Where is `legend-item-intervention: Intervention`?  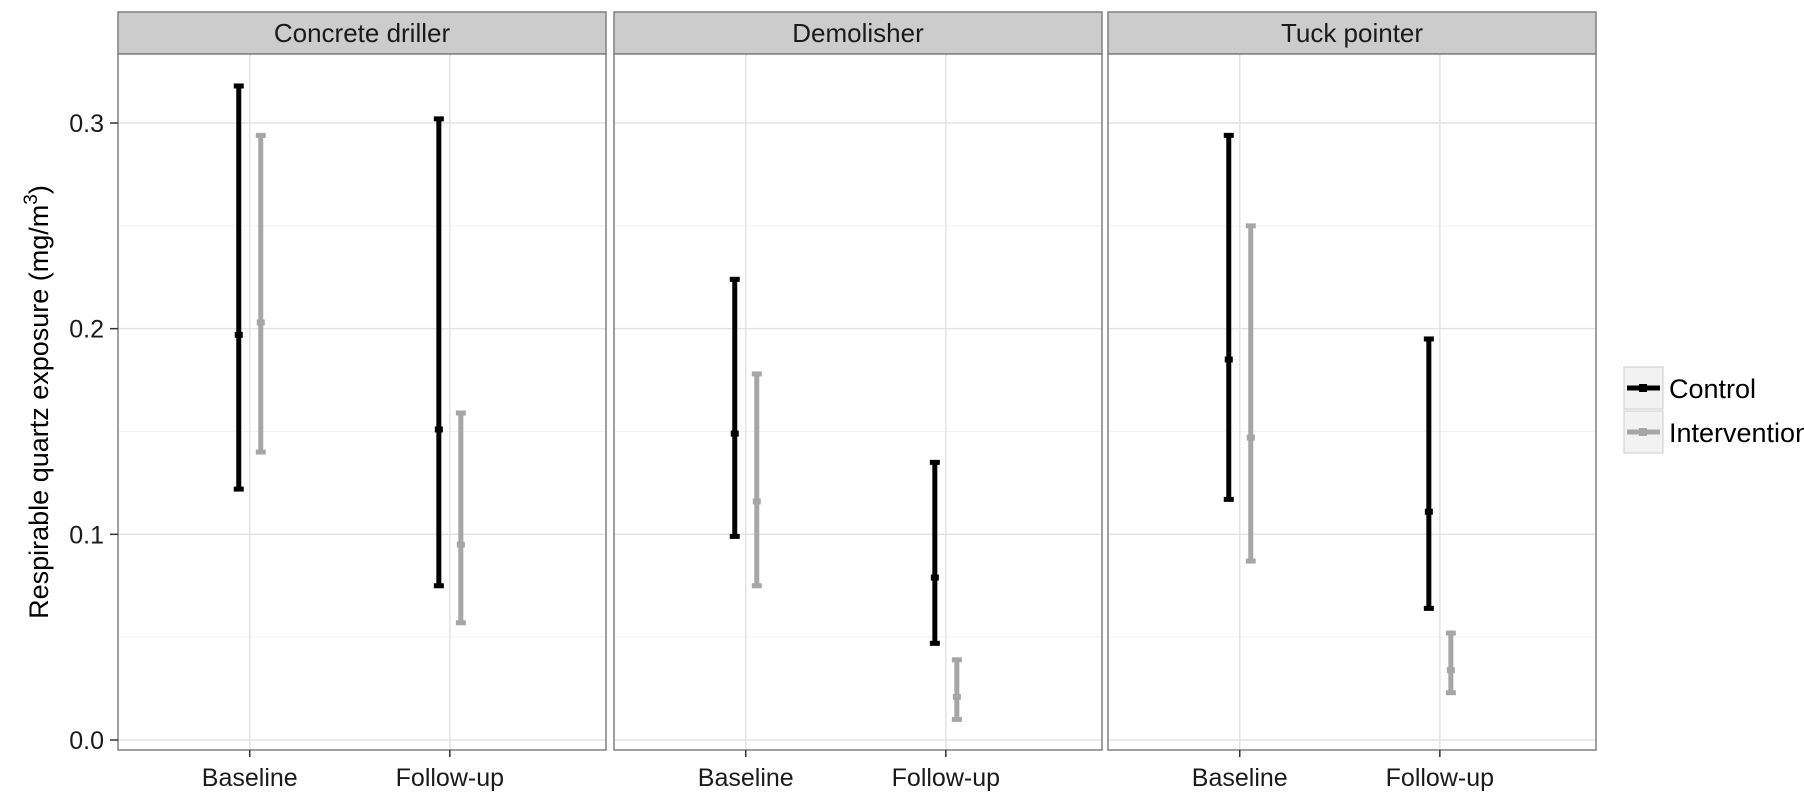 legend-item-intervention: Intervention is located at coordinates (1713, 432).